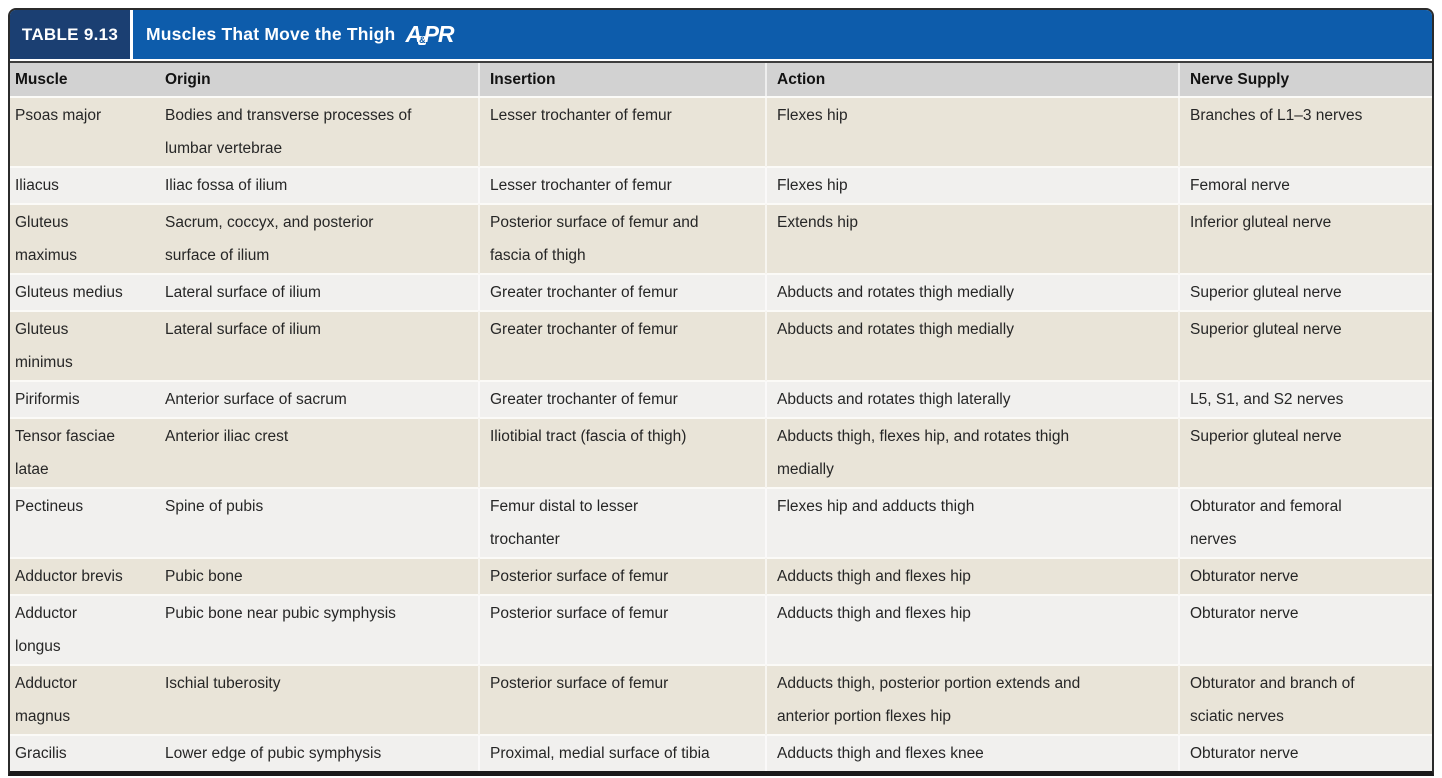  I want to click on cell-origin: Anterior surface of sacrum, so click(317, 399).